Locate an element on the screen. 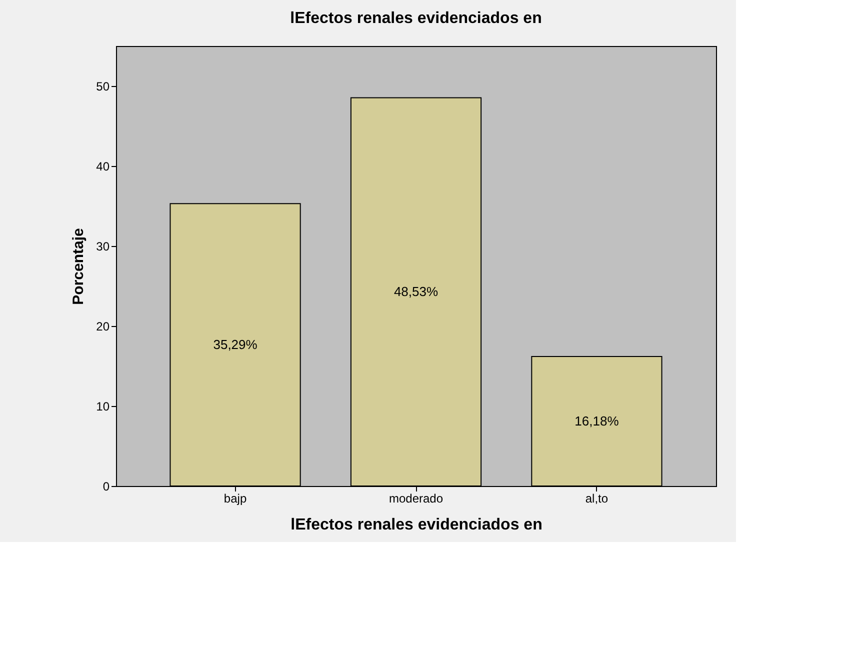 The height and width of the screenshot is (670, 846). y-tick-label: 40 is located at coordinates (103, 167).